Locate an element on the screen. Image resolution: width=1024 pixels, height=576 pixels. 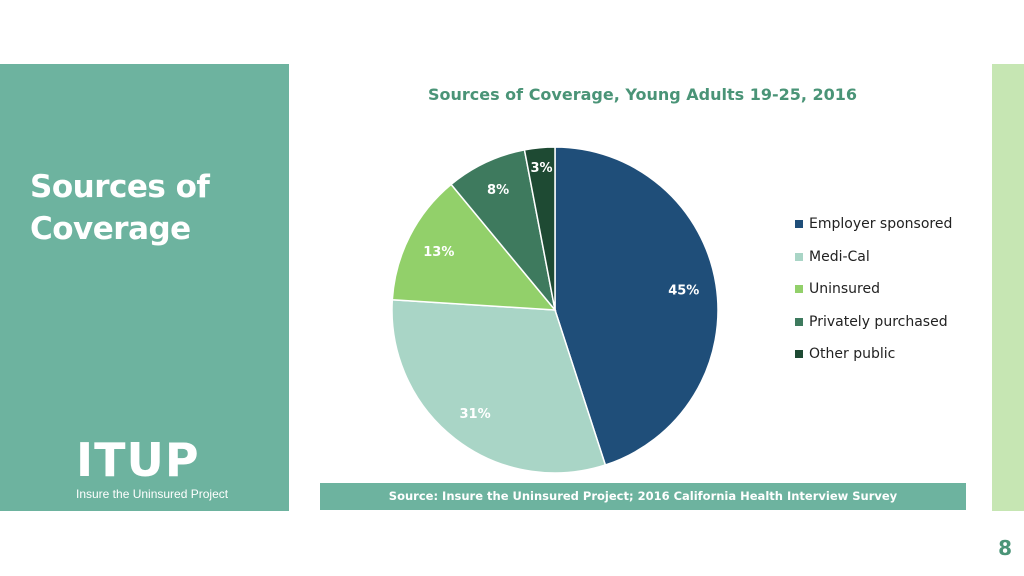
pie-slice-medi-cal is located at coordinates (499, 386).